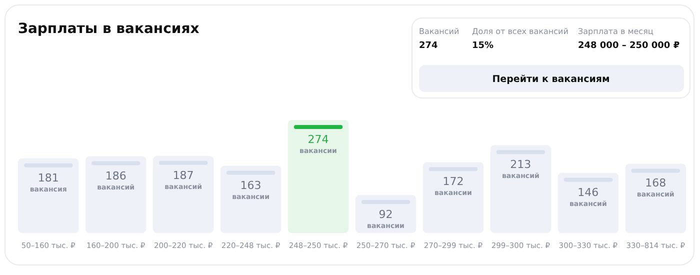  Describe the element at coordinates (109, 29) in the screenshot. I see `chart-title: Зарплаты в вакансиях` at that location.